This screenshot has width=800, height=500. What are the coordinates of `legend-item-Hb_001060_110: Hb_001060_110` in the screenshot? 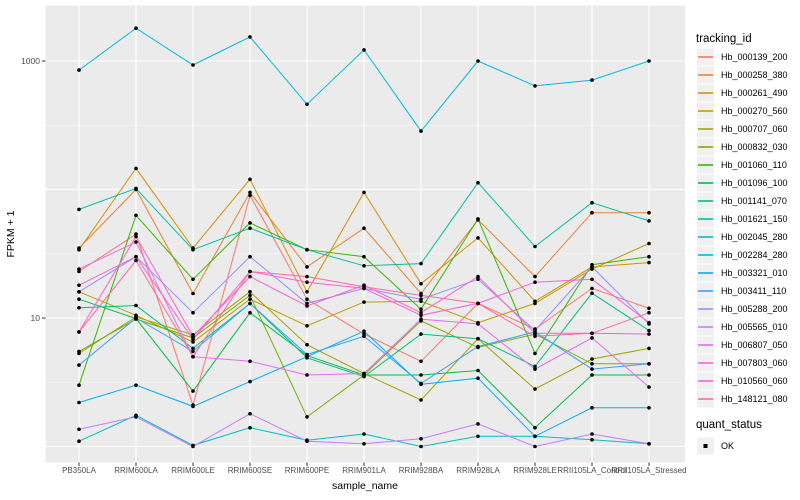 It's located at (742, 165).